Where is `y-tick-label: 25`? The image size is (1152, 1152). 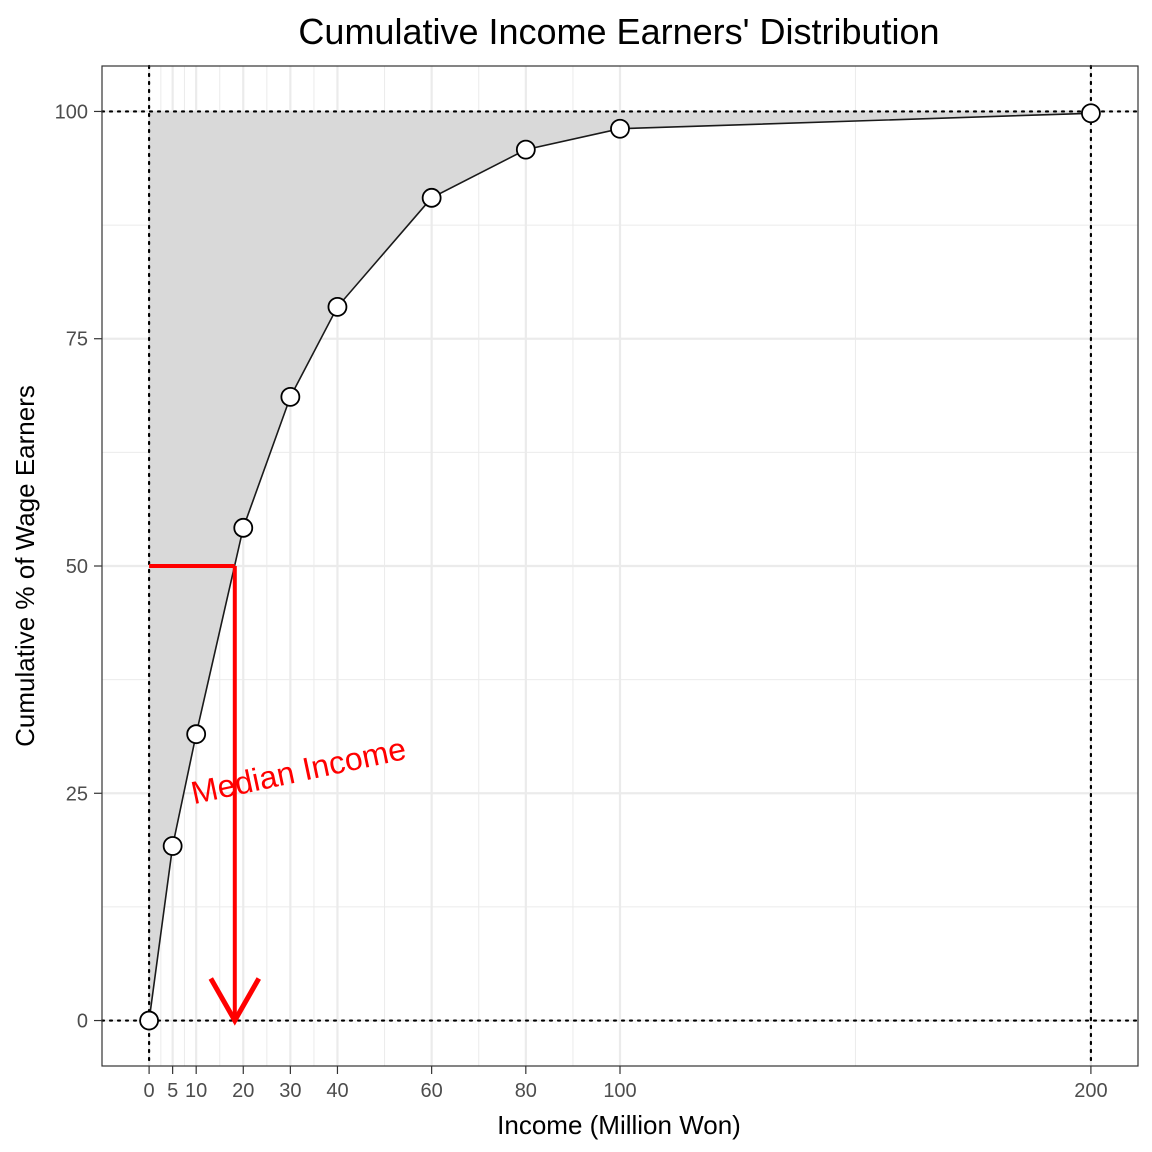
y-tick-label: 25 is located at coordinates (77, 794).